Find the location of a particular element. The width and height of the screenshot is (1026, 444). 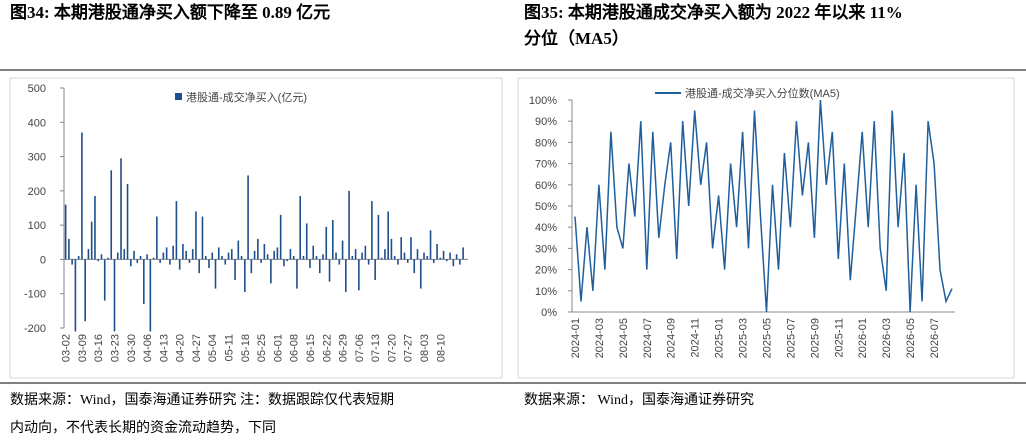

x-tick-label: 2026-03 is located at coordinates (887, 338).